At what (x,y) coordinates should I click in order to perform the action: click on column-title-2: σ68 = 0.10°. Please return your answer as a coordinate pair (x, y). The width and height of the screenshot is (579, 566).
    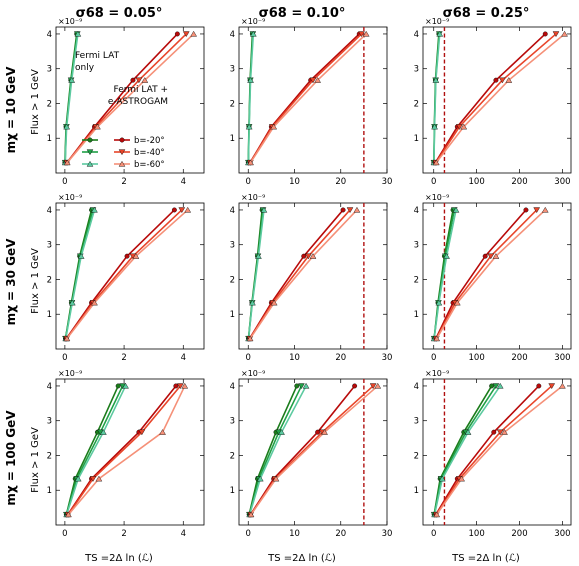
    Looking at the image, I should click on (302, 13).